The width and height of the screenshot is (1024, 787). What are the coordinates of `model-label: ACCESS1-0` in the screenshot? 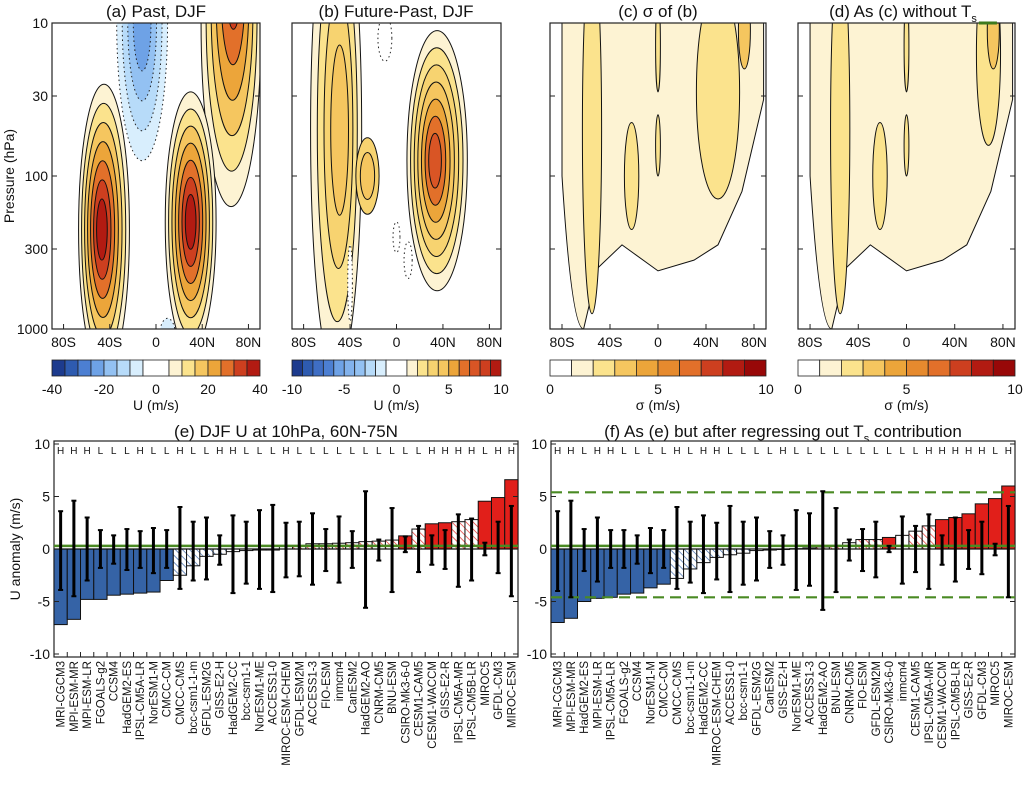 It's located at (274, 693).